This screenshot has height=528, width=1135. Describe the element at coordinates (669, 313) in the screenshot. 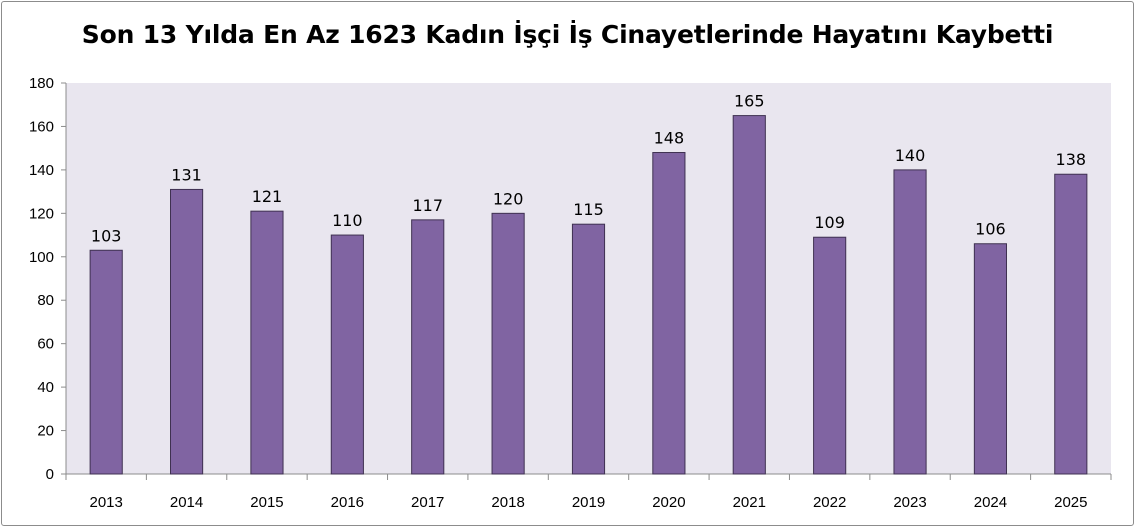

I see `bar-2020` at that location.